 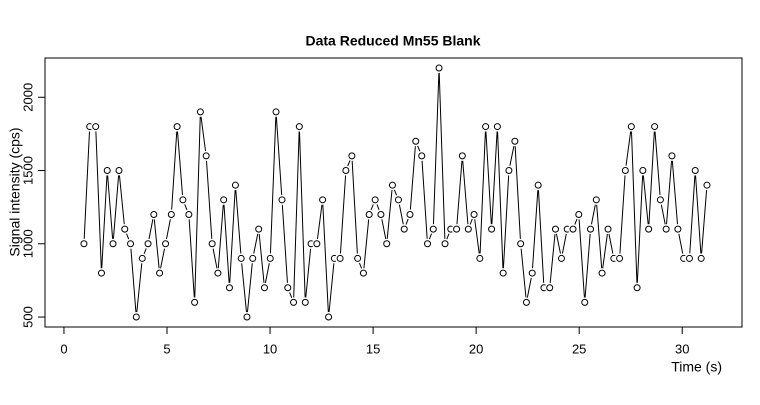 What do you see at coordinates (27, 170) in the screenshot?
I see `y-tick-label: 1500` at bounding box center [27, 170].